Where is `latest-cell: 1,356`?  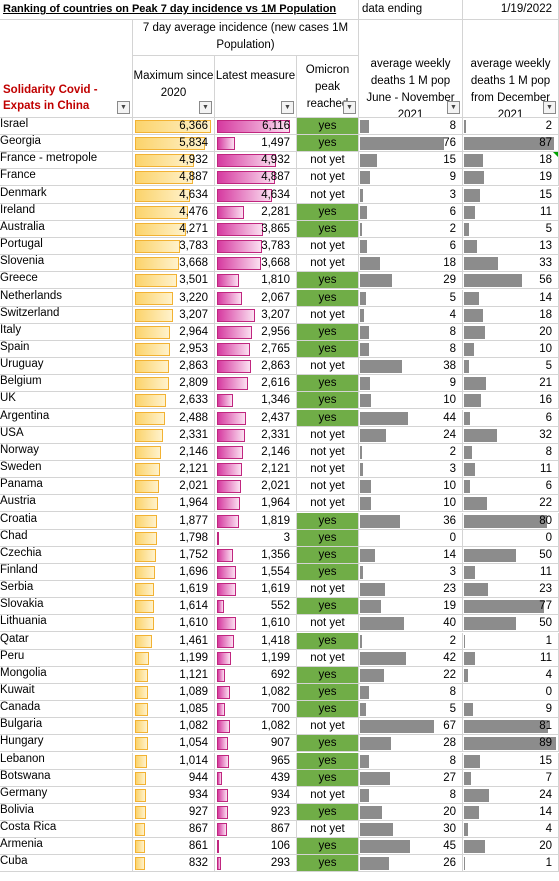
latest-cell: 1,356 is located at coordinates (256, 555).